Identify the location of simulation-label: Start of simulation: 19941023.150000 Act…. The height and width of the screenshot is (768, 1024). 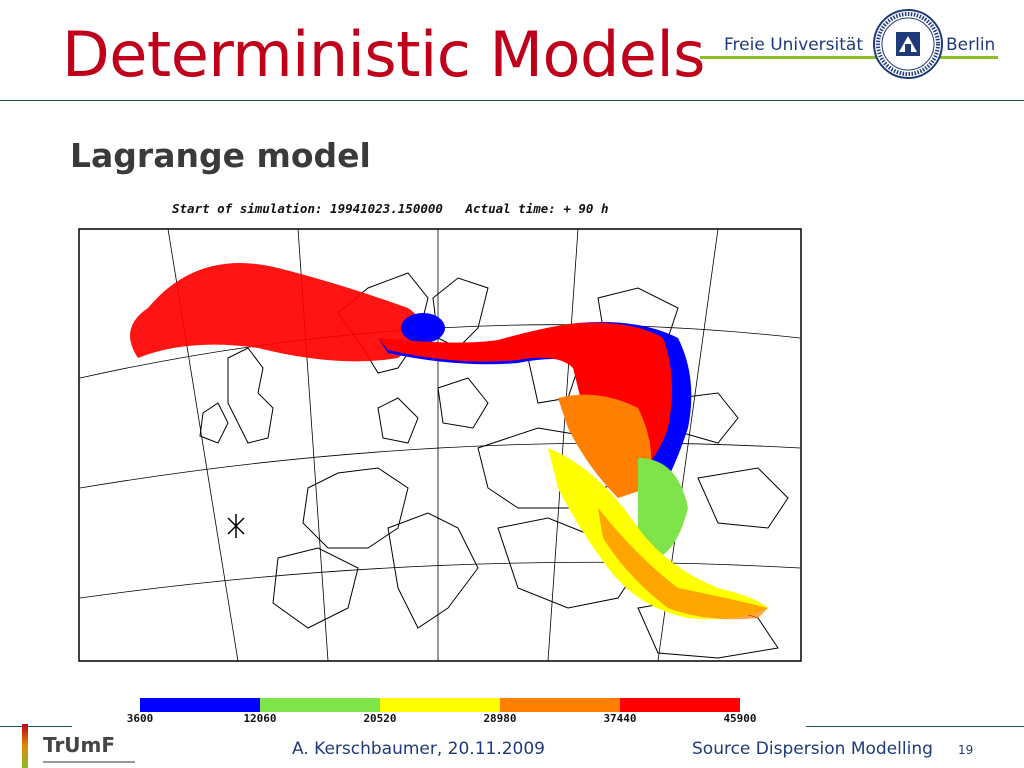
(390, 208).